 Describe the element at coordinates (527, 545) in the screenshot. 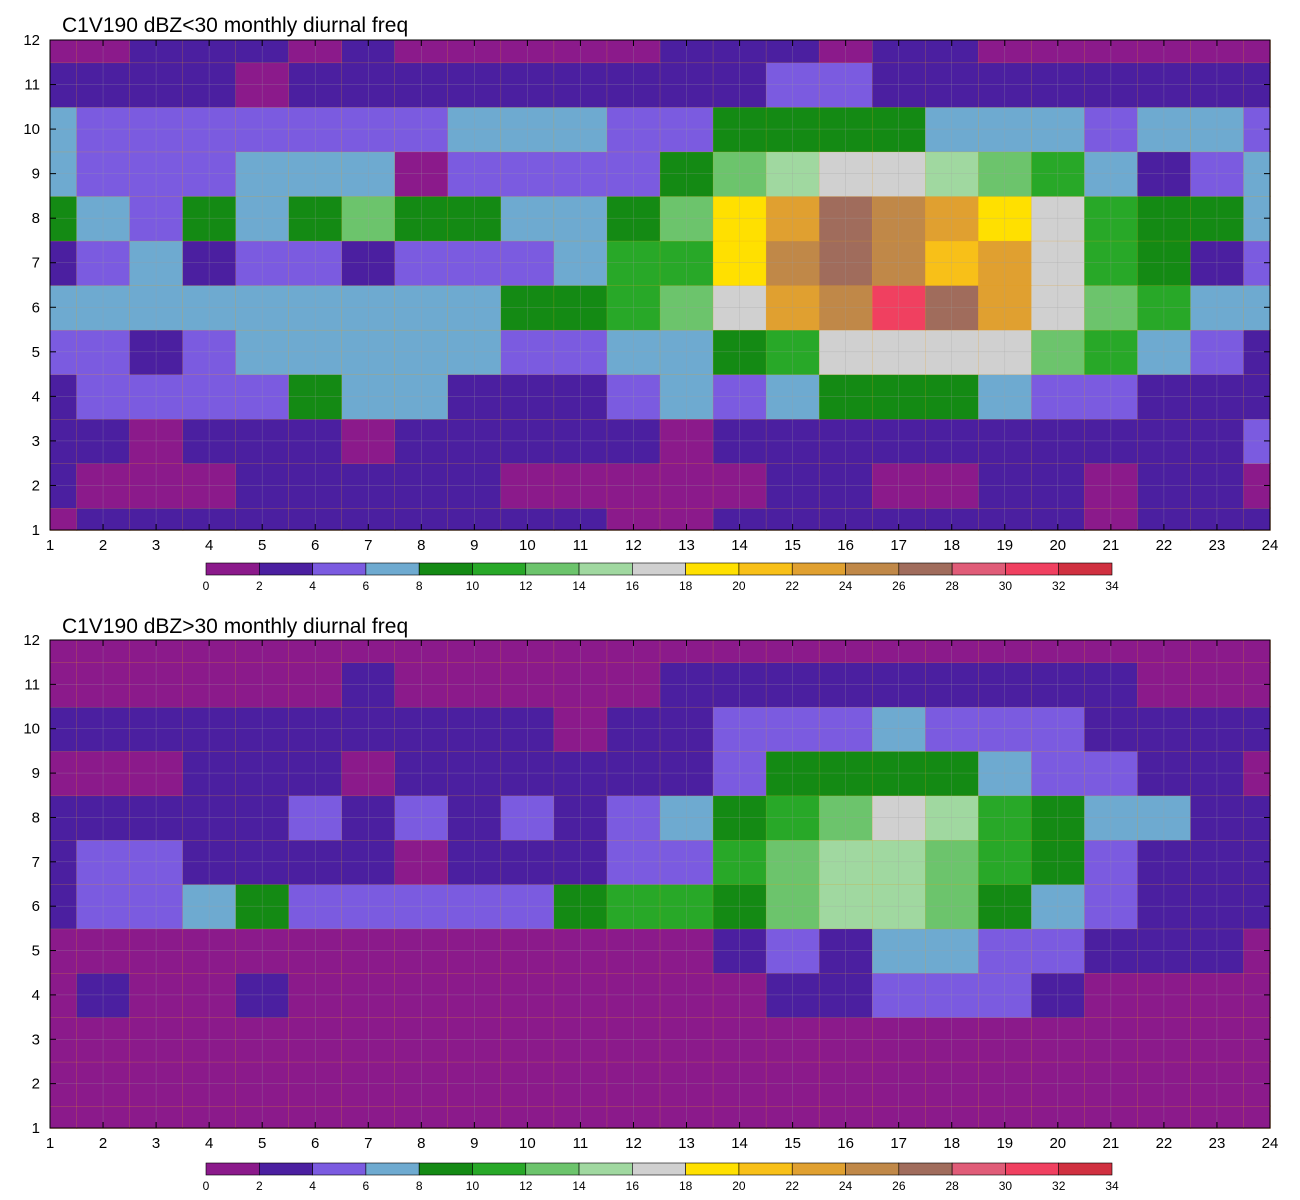

I see `x-tick-label: 10` at that location.